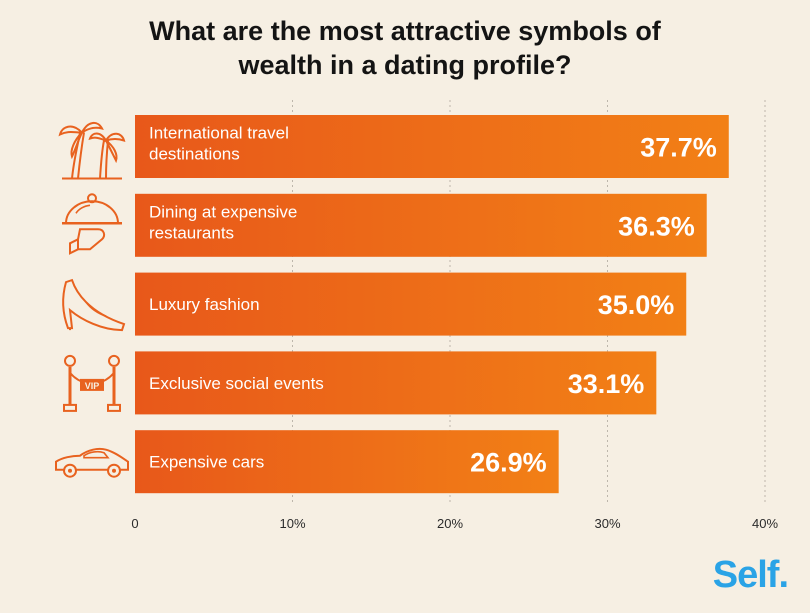 This screenshot has width=810, height=613. I want to click on sports-car-icon, so click(92, 462).